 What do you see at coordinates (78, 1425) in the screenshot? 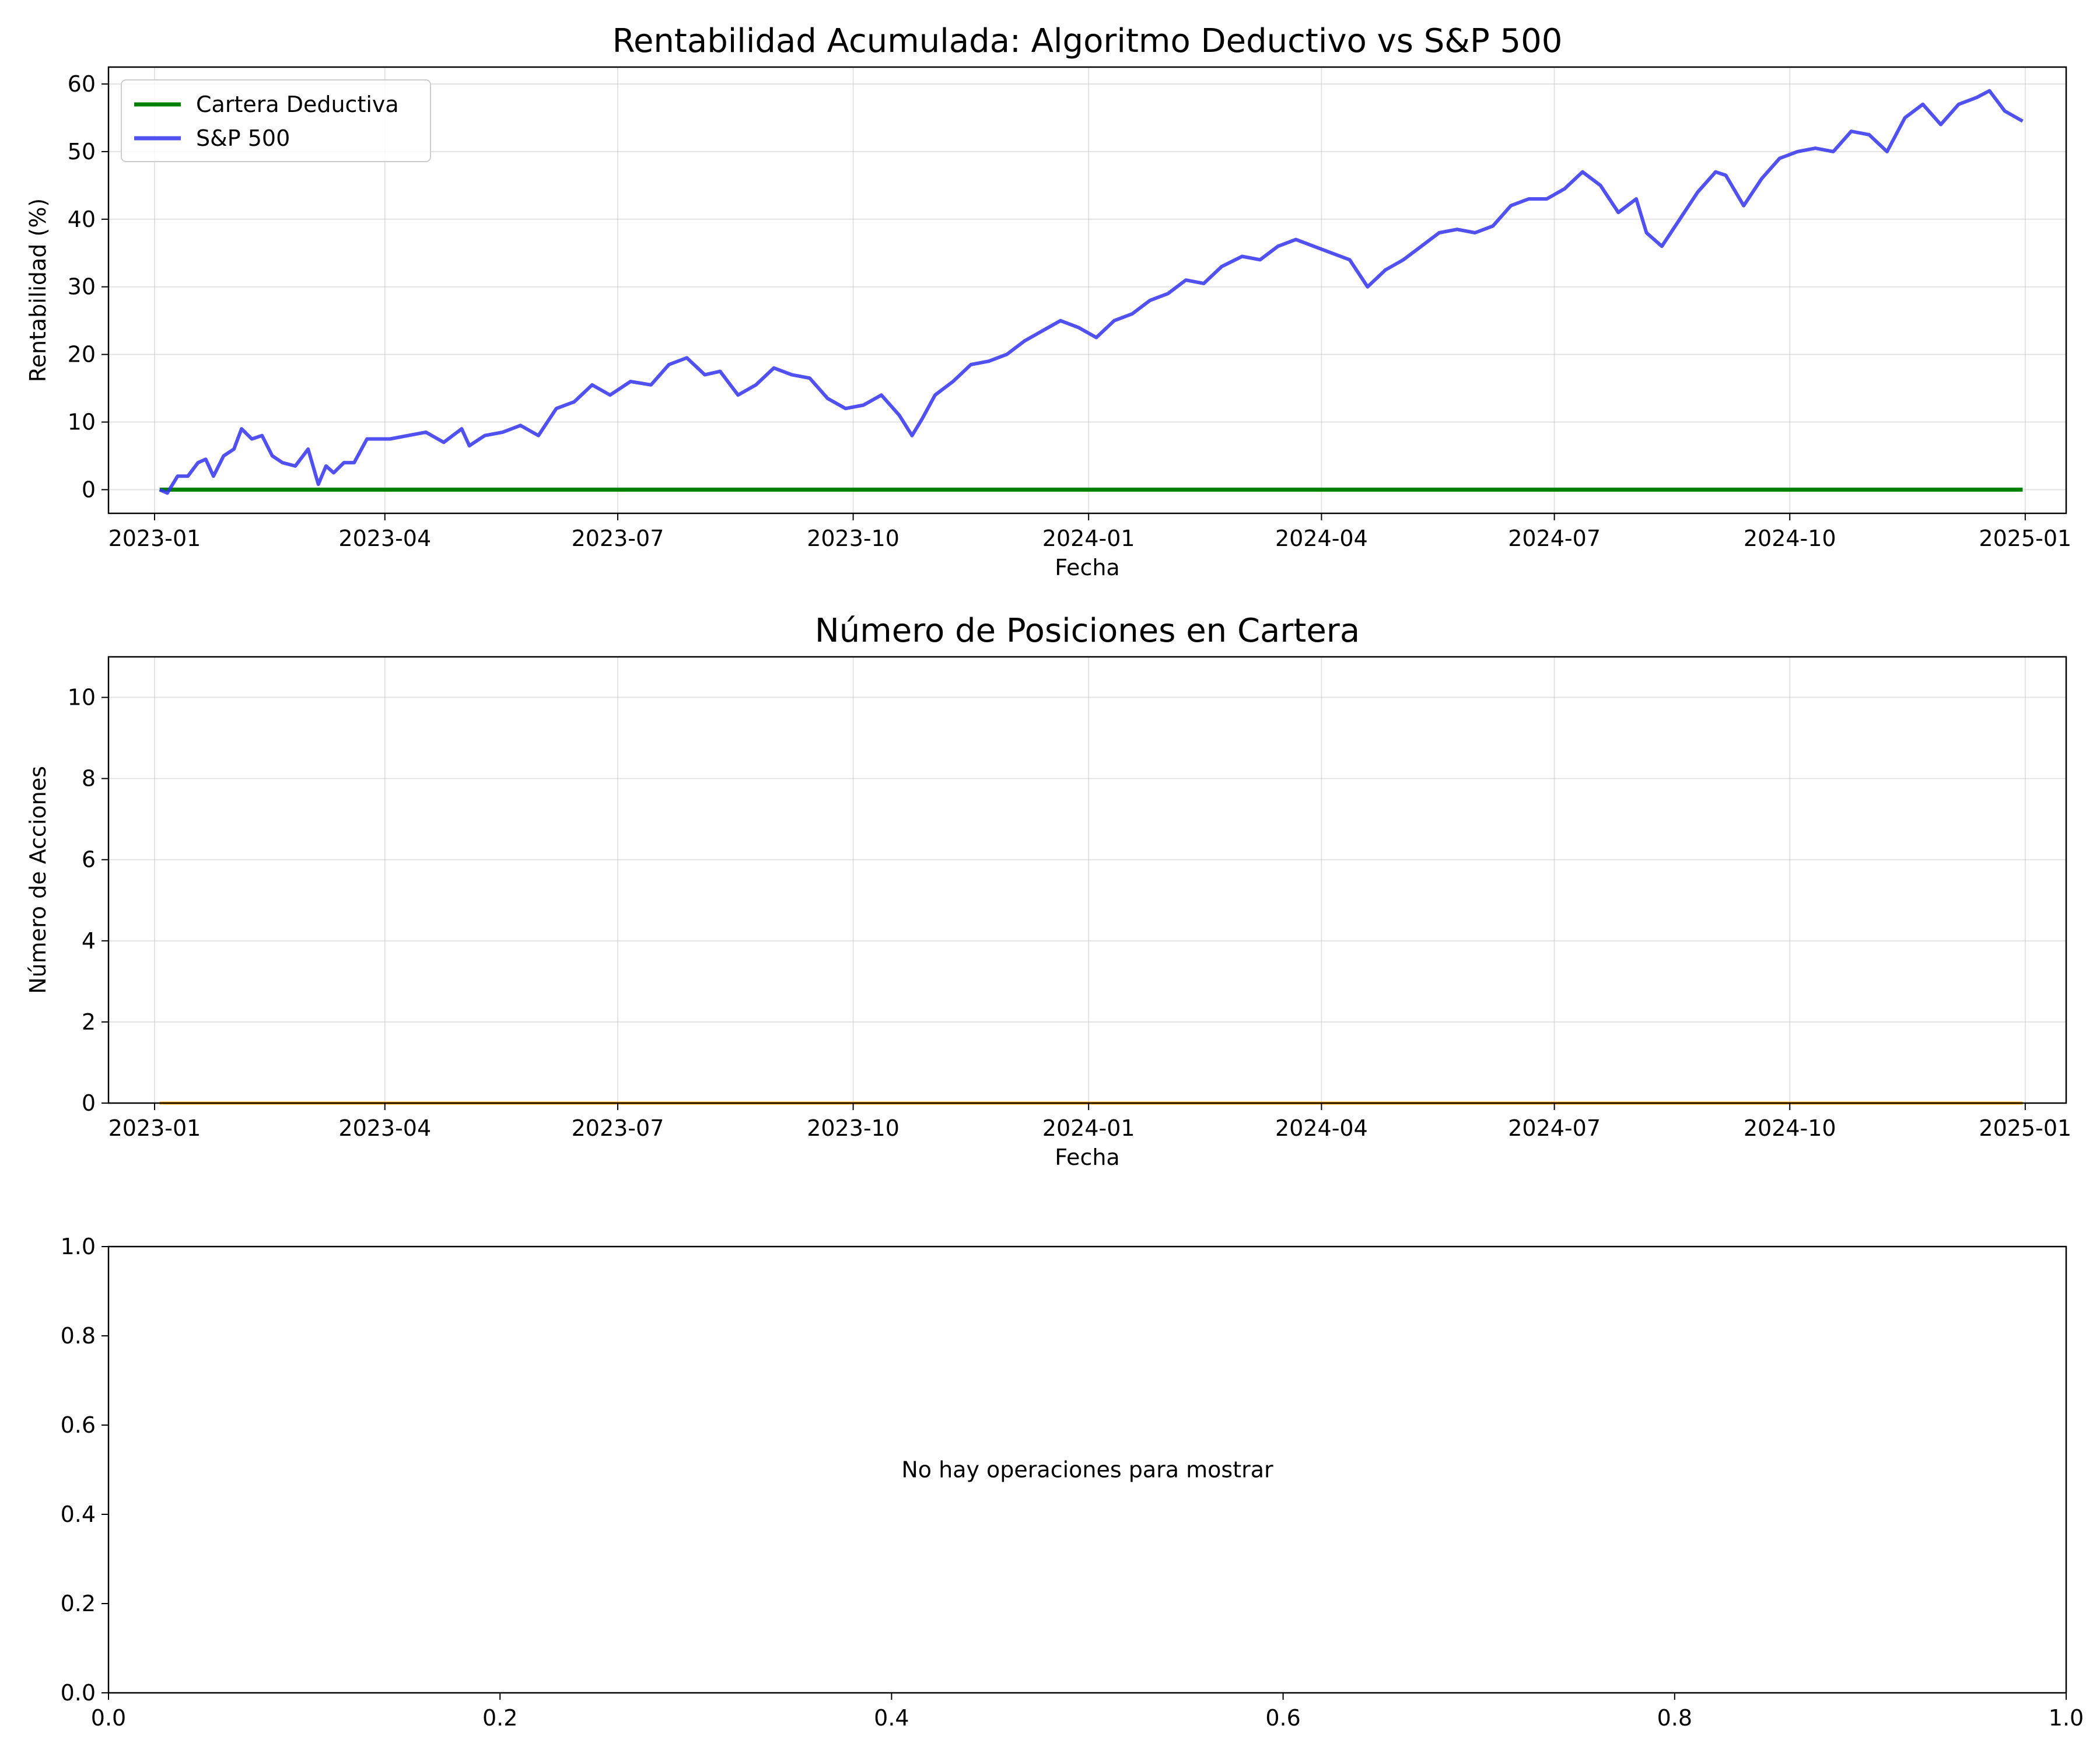
I see `y-tick-label: 0.6` at bounding box center [78, 1425].